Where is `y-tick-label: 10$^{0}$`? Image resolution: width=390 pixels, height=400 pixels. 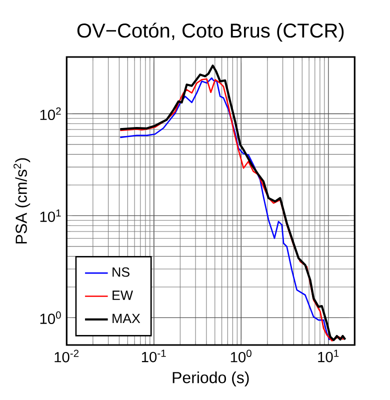
y-tick-label: 10$^{0}$ is located at coordinates (50, 317).